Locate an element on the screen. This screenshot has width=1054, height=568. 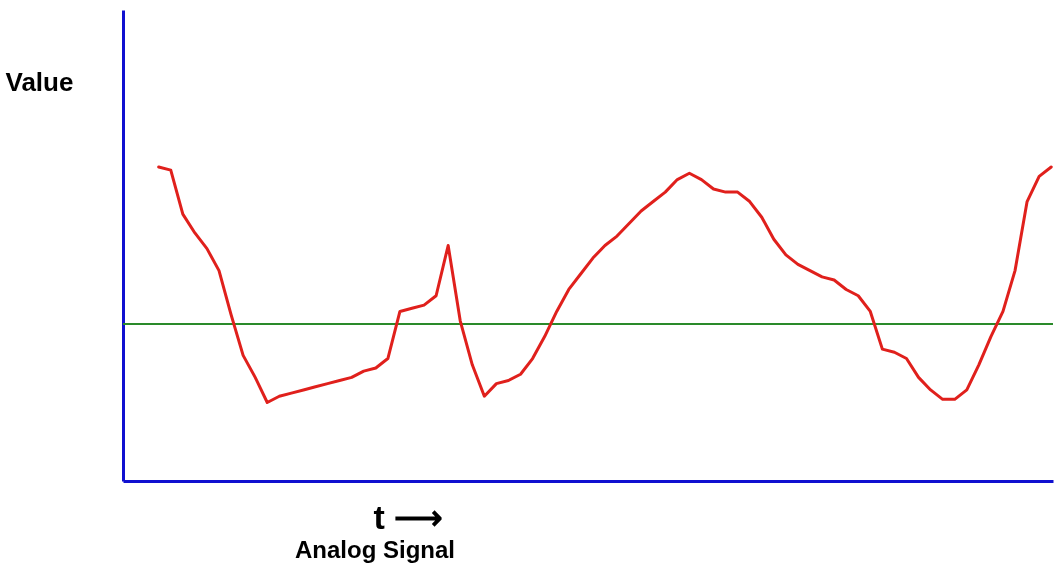
y-axis-title: Value is located at coordinates (39, 81).